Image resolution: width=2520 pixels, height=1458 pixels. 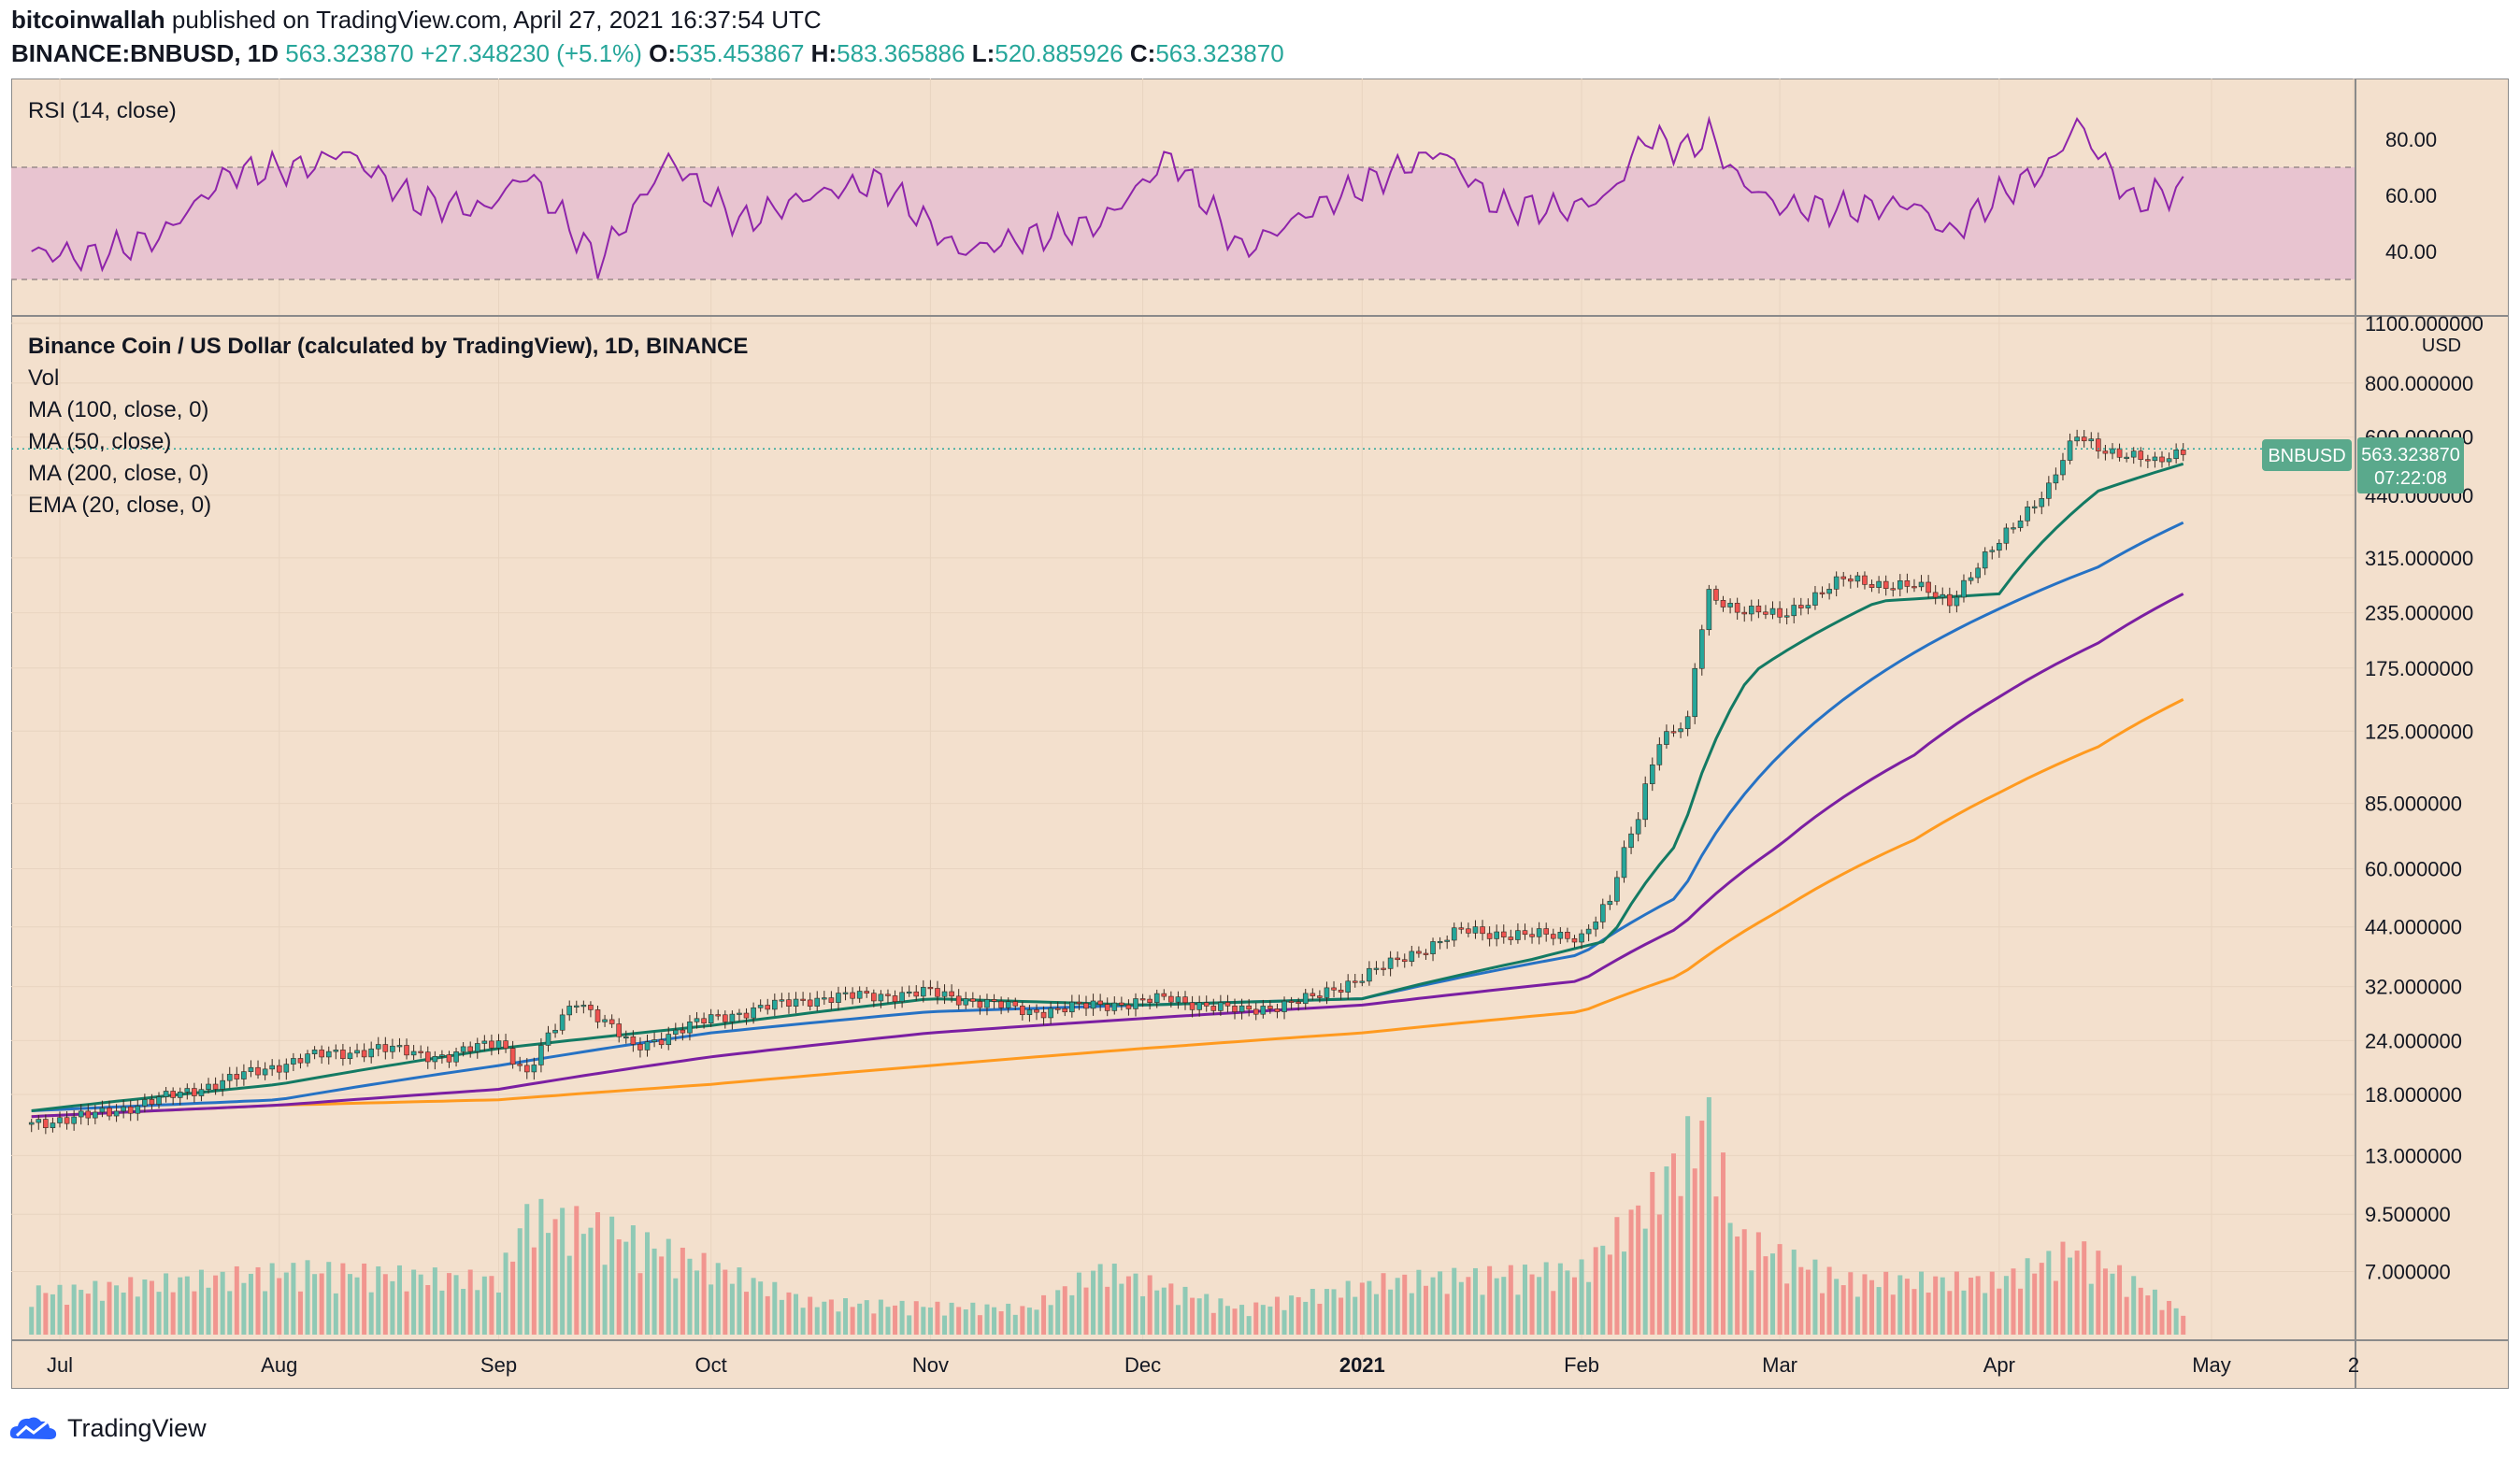 What do you see at coordinates (118, 473) in the screenshot?
I see `legend-ma200: MA (200, close, 0)` at bounding box center [118, 473].